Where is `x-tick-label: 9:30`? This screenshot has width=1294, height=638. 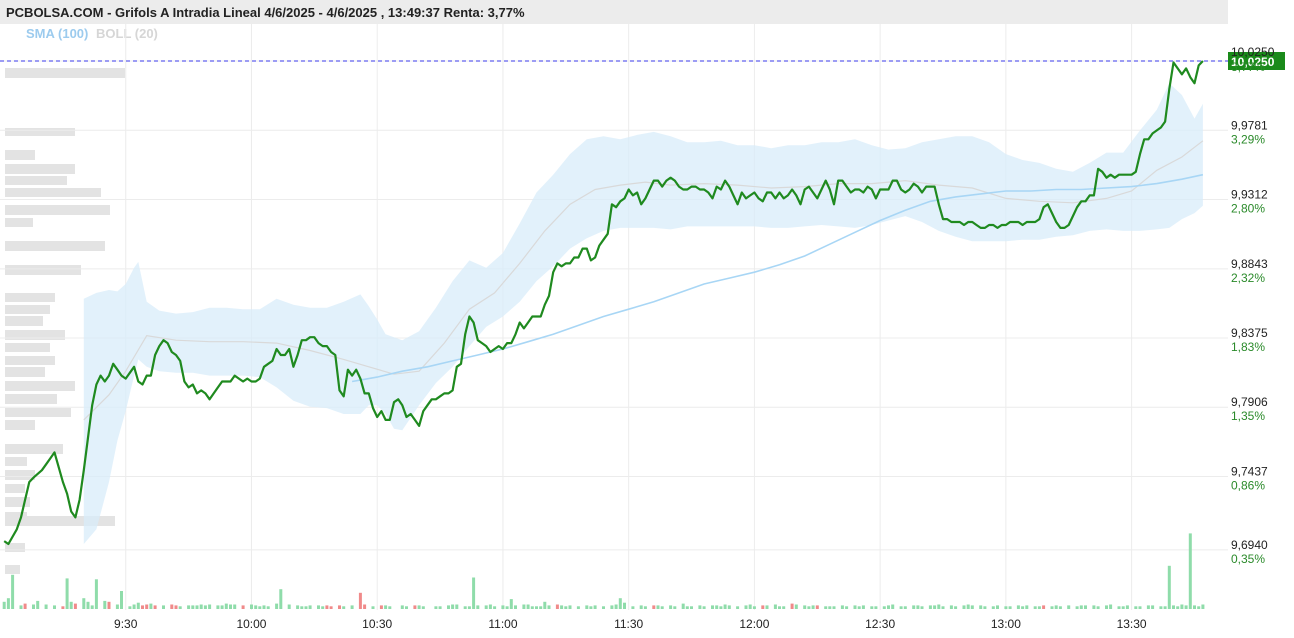 x-tick-label: 9:30 is located at coordinates (126, 624).